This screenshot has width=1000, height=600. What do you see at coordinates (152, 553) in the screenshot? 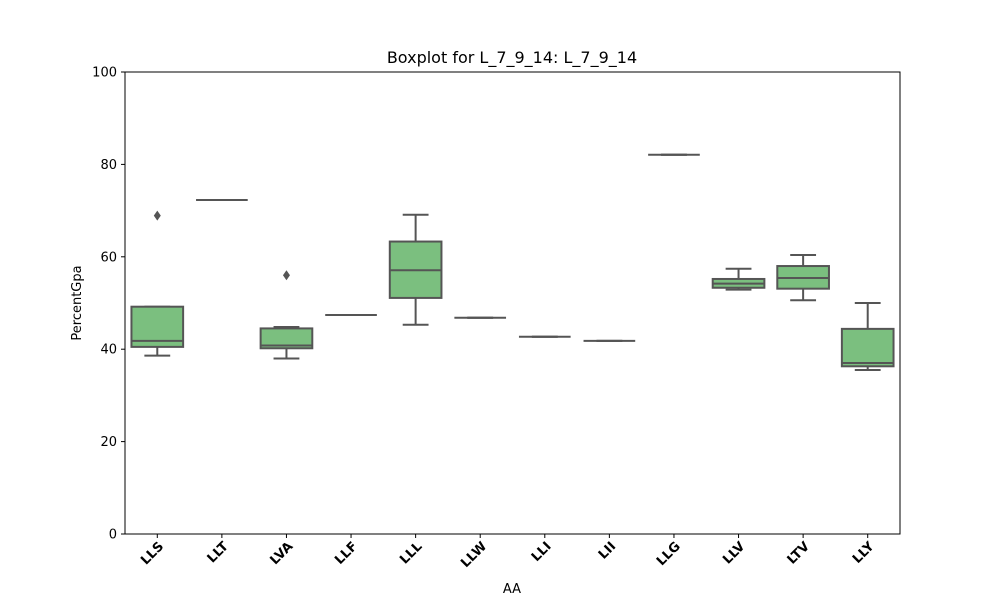
I see `x-tick-label: LLS` at bounding box center [152, 553].